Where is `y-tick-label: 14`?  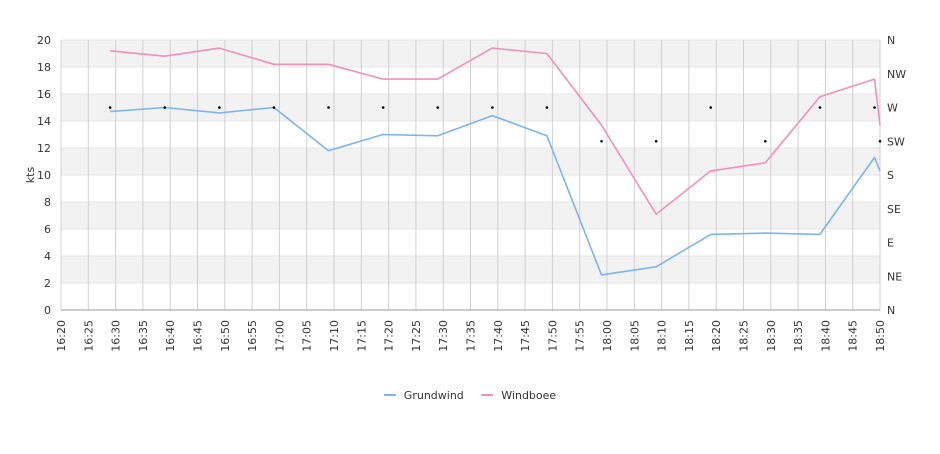 y-tick-label: 14 is located at coordinates (44, 121).